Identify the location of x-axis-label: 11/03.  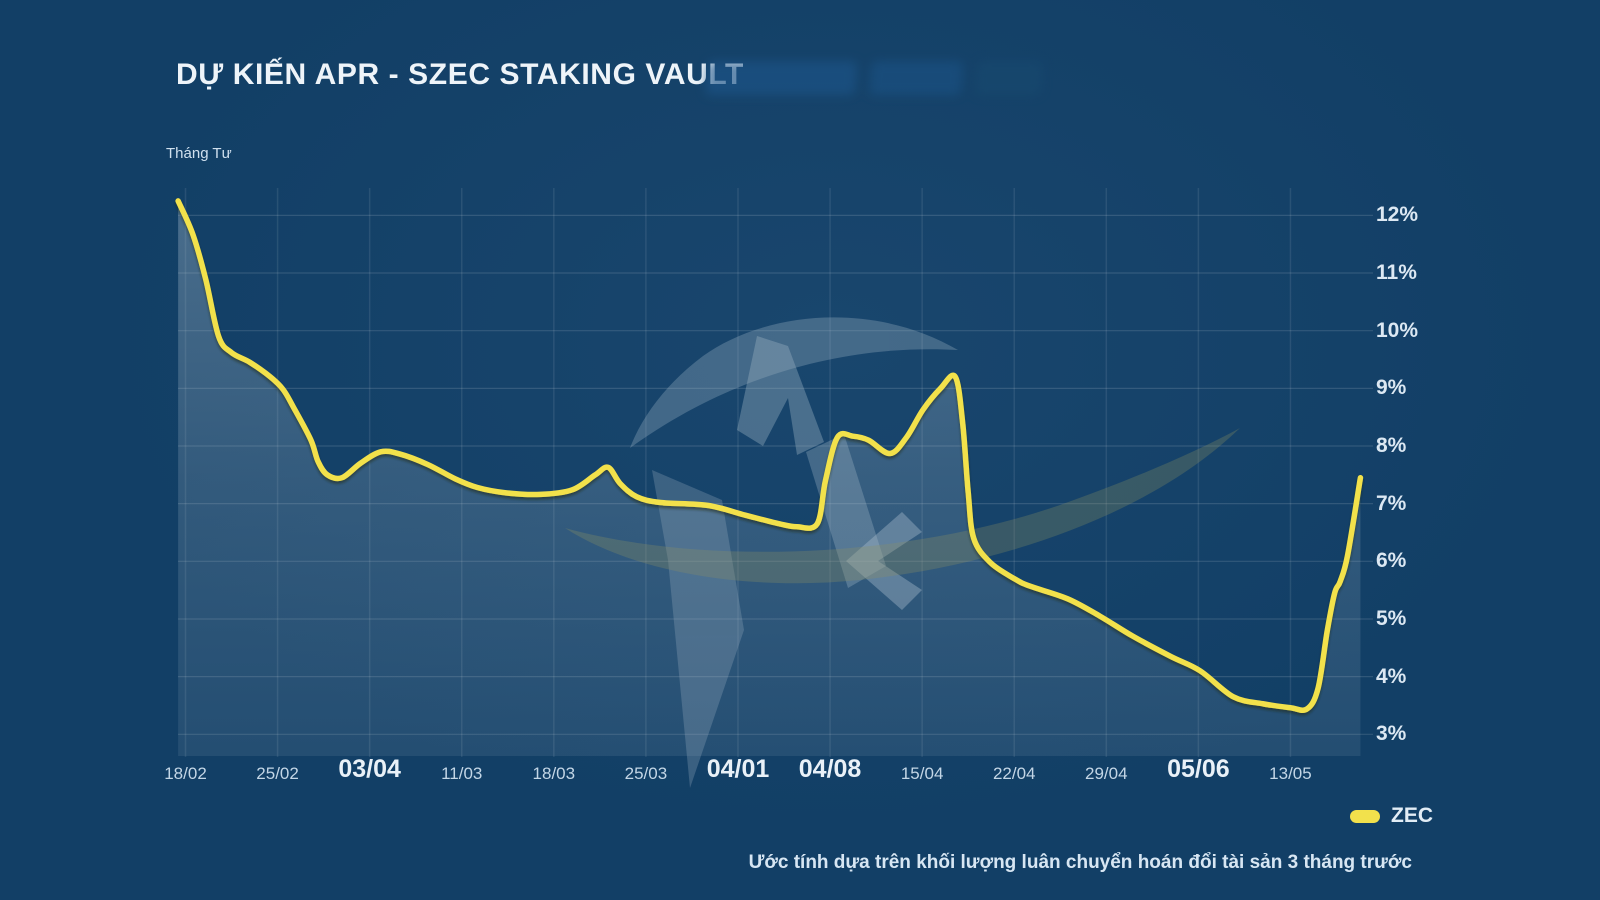
(462, 773).